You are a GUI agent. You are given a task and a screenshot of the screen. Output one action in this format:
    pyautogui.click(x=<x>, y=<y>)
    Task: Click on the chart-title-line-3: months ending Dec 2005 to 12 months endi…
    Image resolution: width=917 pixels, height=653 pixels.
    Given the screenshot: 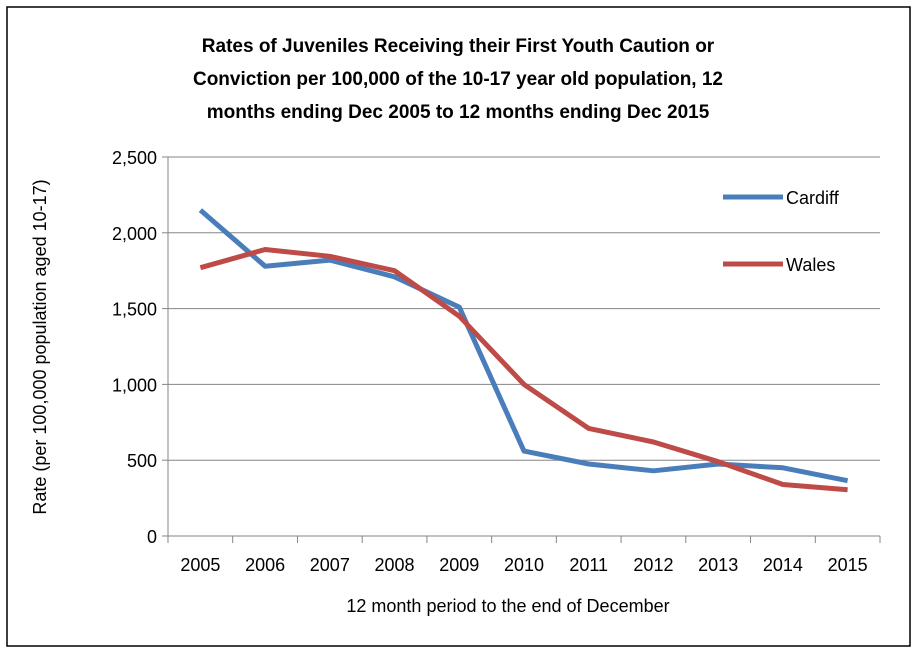 What is the action you would take?
    pyautogui.click(x=458, y=112)
    